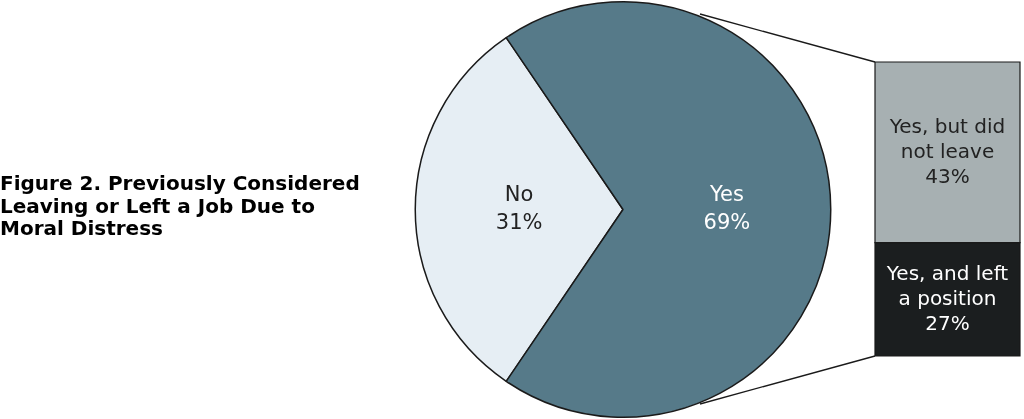  What do you see at coordinates (726, 193) in the screenshot?
I see `slice-label: Yes` at bounding box center [726, 193].